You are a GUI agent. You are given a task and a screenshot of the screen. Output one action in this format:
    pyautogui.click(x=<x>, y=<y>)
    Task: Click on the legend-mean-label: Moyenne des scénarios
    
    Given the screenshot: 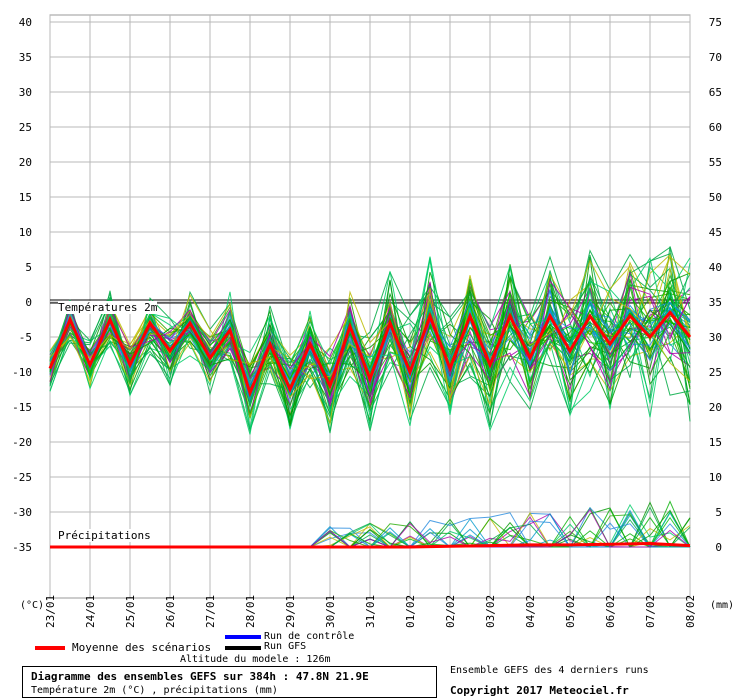 What is the action you would take?
    pyautogui.click(x=142, y=647)
    